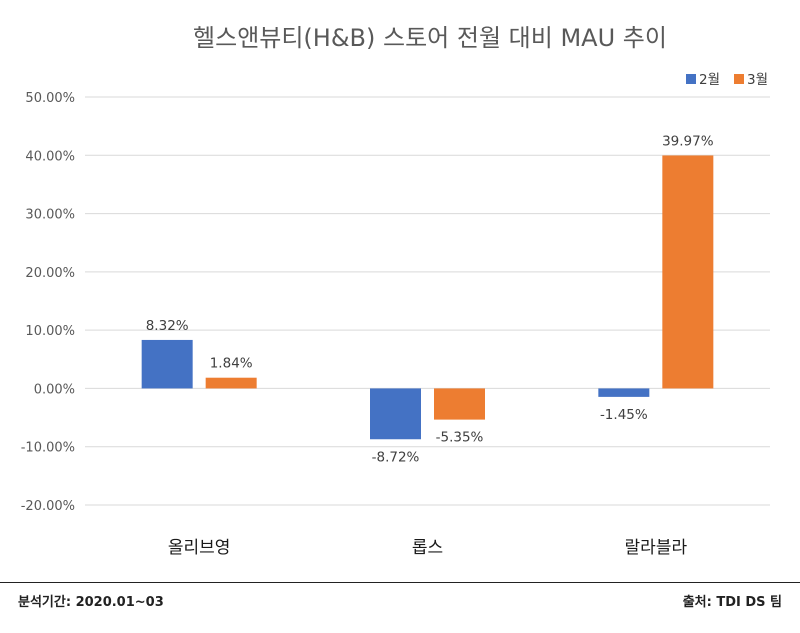 The width and height of the screenshot is (800, 633). What do you see at coordinates (50, 331) in the screenshot?
I see `y-tick-label: 10.00%` at bounding box center [50, 331].